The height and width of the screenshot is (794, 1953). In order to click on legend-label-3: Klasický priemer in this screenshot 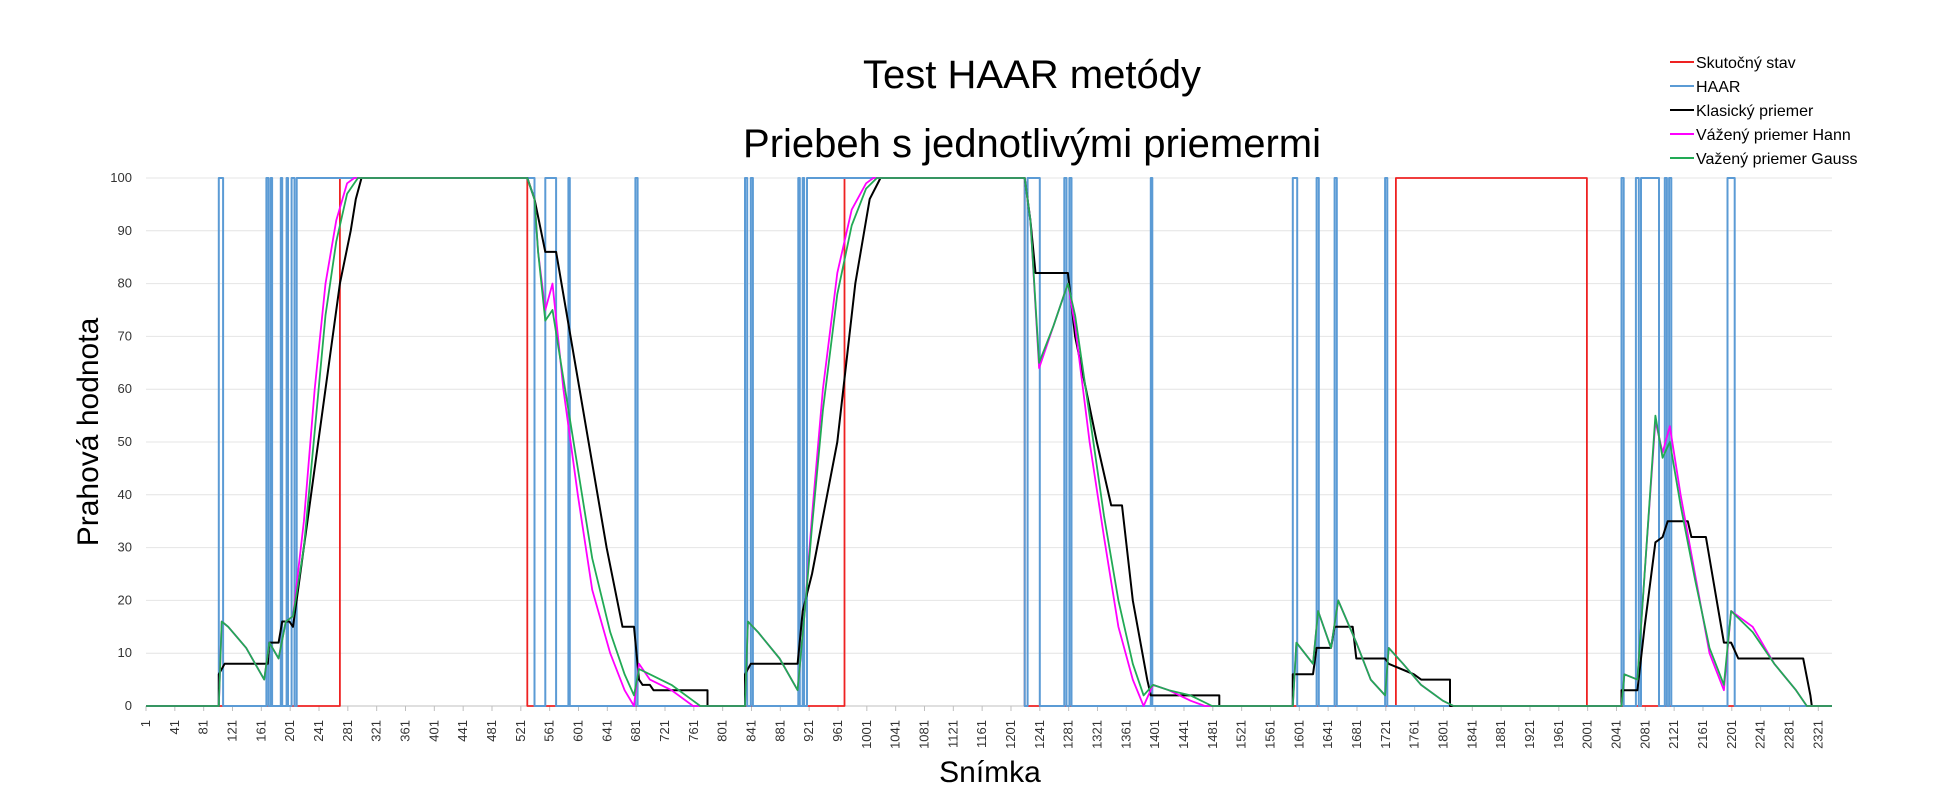, I will do `click(1755, 111)`.